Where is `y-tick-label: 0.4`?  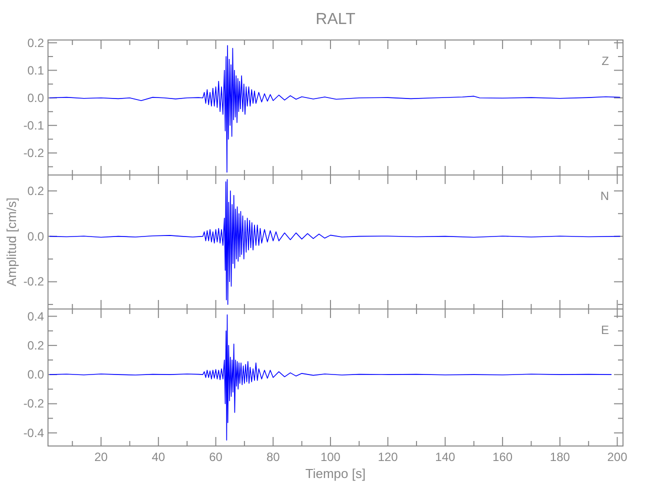 y-tick-label: 0.4 is located at coordinates (35, 316).